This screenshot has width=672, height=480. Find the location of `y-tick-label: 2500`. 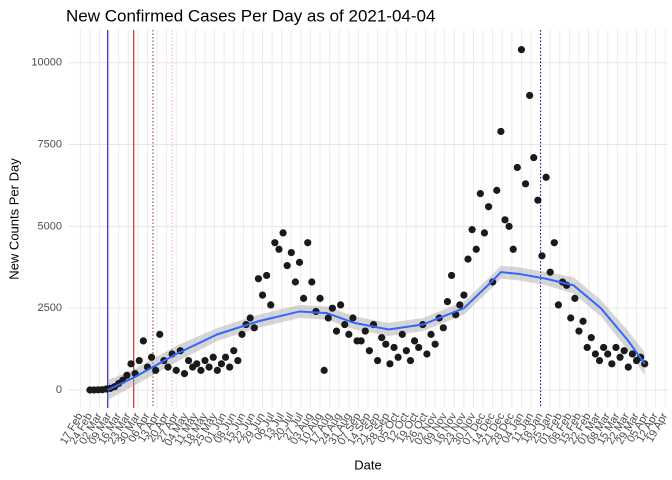

y-tick-label: 2500 is located at coordinates (50, 308).